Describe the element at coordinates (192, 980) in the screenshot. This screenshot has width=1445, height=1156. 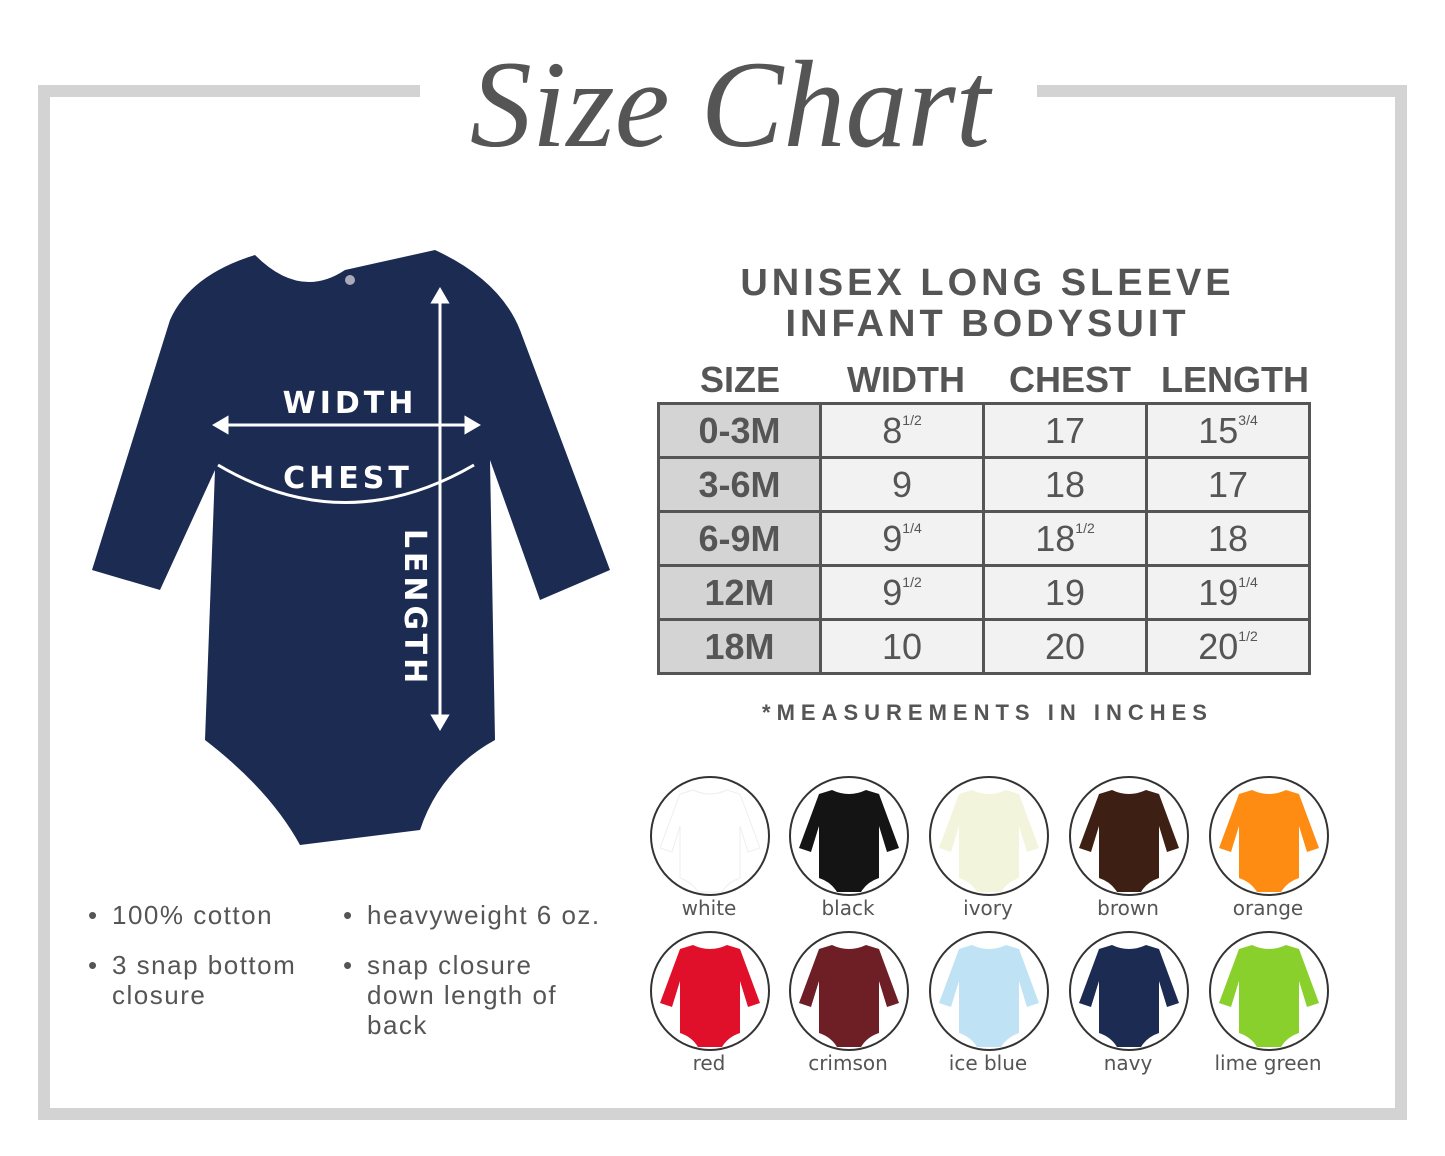
I see `feature-item: • 3 snap bottom closure` at that location.